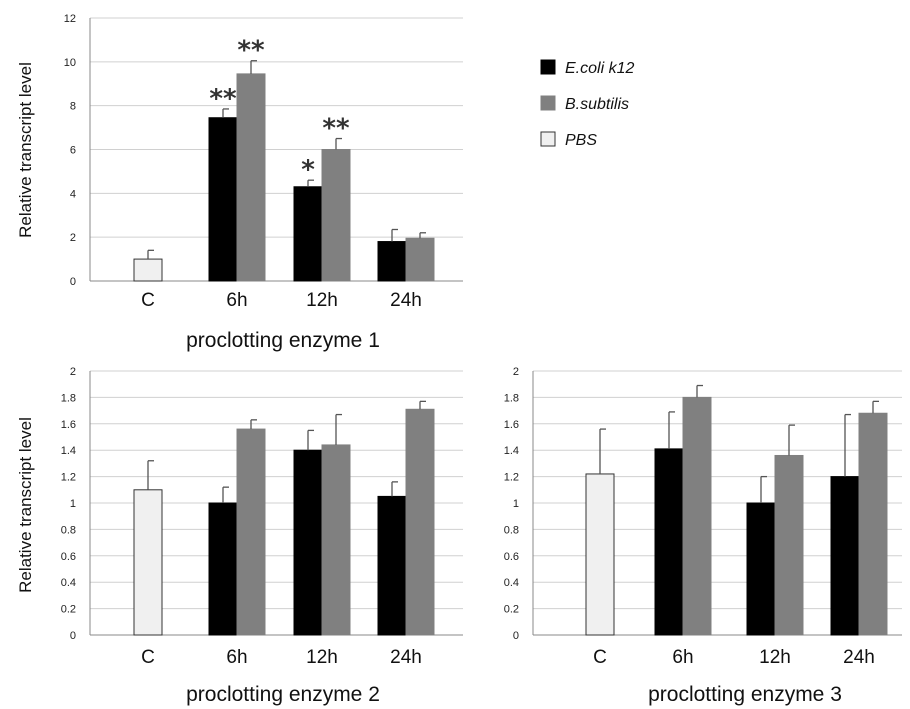 Image resolution: width=910 pixels, height=709 pixels. Describe the element at coordinates (25, 150) in the screenshot. I see `y-axis-label: Relative transcript level` at that location.